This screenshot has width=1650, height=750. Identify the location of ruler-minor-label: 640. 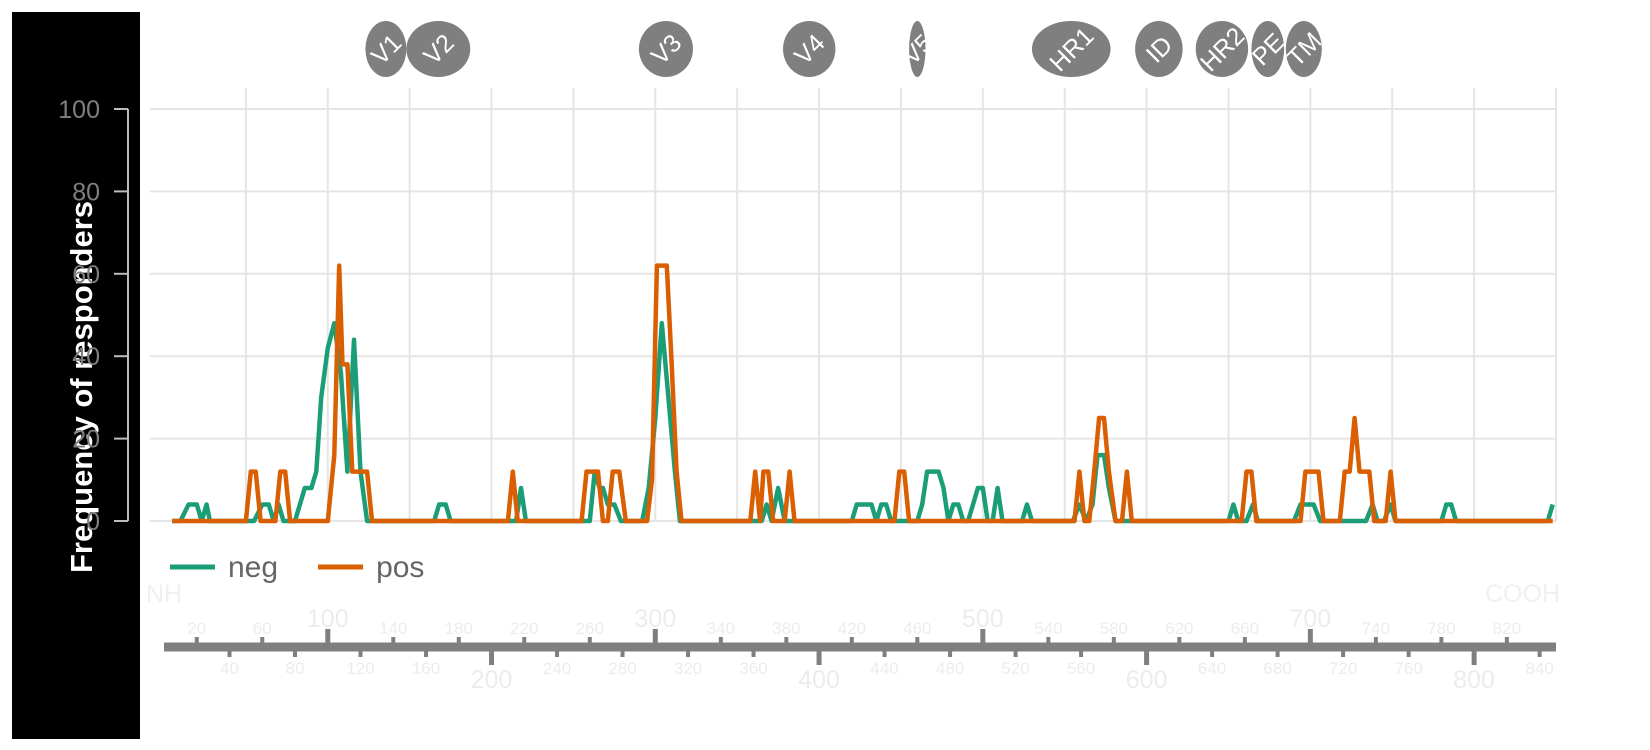
(1212, 668).